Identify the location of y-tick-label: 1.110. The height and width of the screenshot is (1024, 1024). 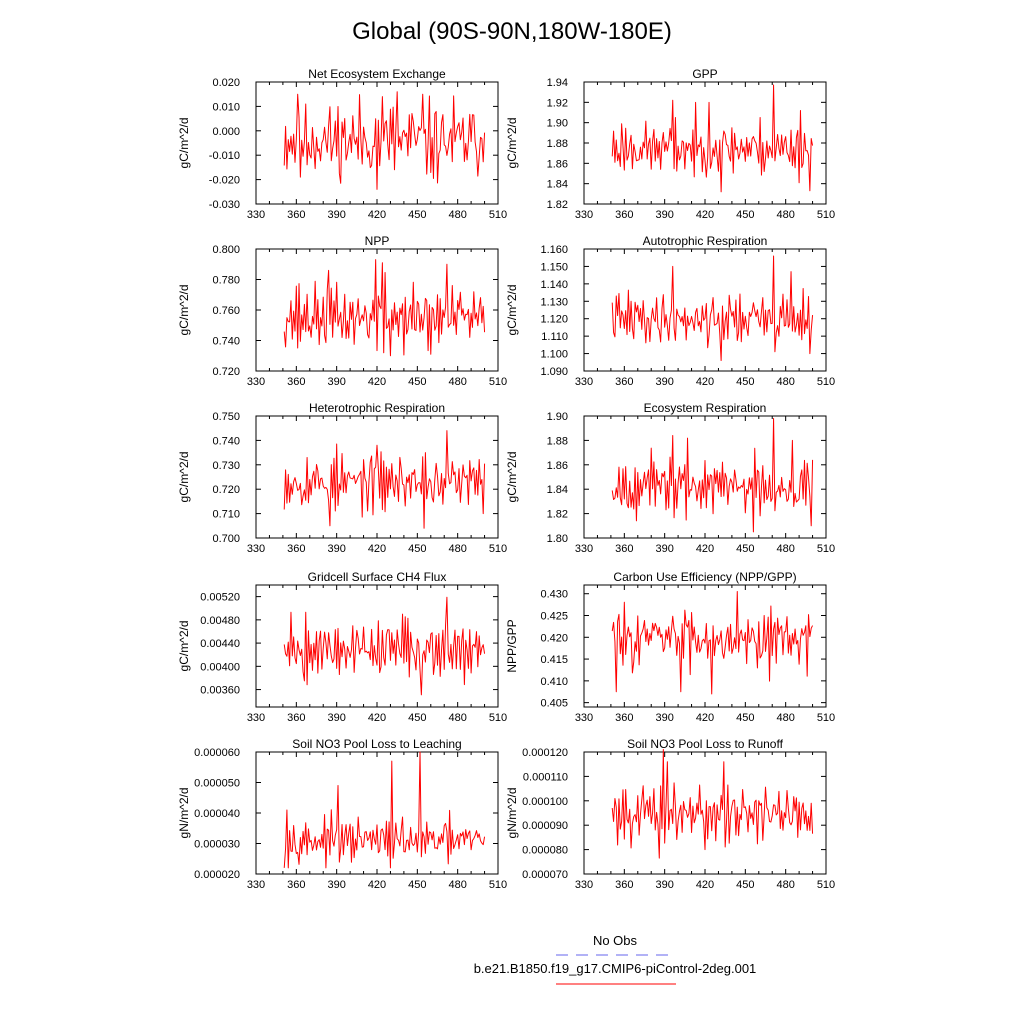
(554, 337).